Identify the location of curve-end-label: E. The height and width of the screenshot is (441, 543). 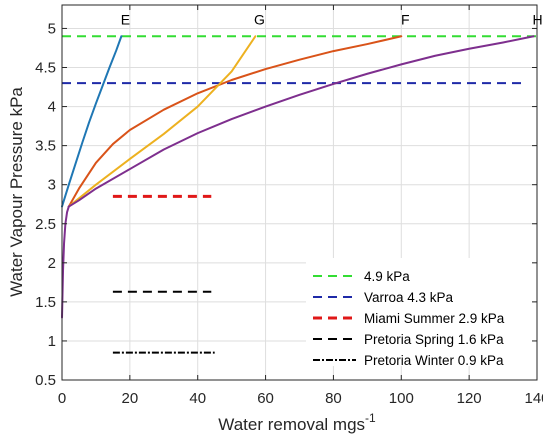
(125, 20).